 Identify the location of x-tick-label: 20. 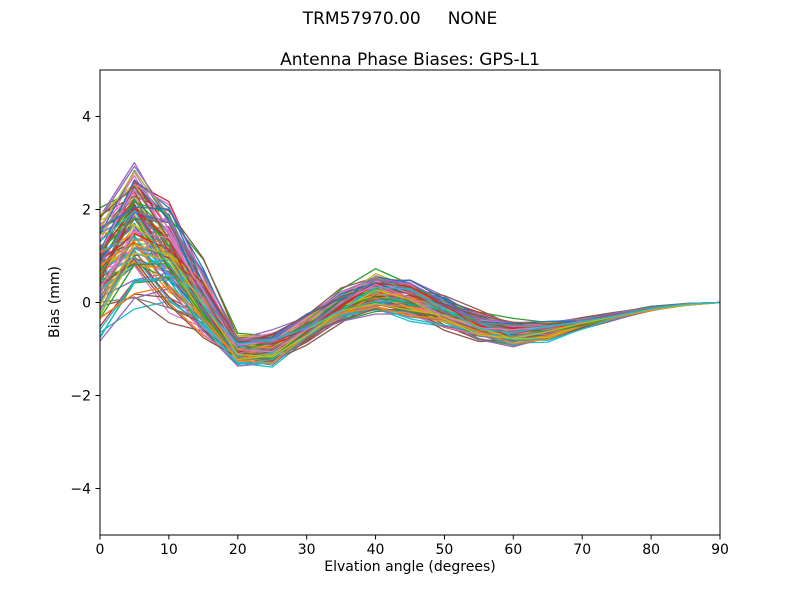
(238, 550).